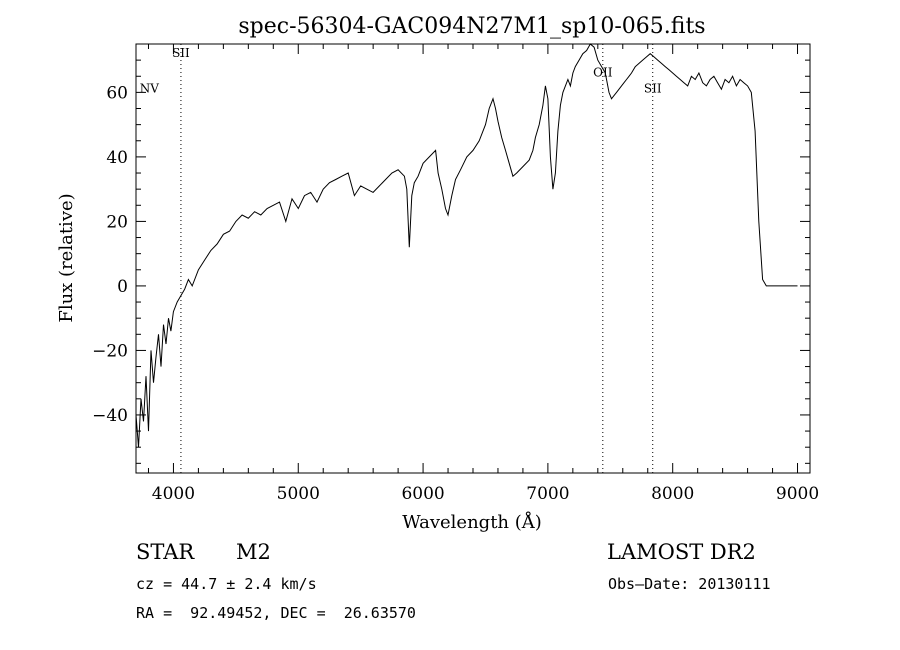 Image resolution: width=900 pixels, height=650 pixels. I want to click on chart-title: spec-56304-GAC094N27M1_sp10-065.fits, so click(471, 26).